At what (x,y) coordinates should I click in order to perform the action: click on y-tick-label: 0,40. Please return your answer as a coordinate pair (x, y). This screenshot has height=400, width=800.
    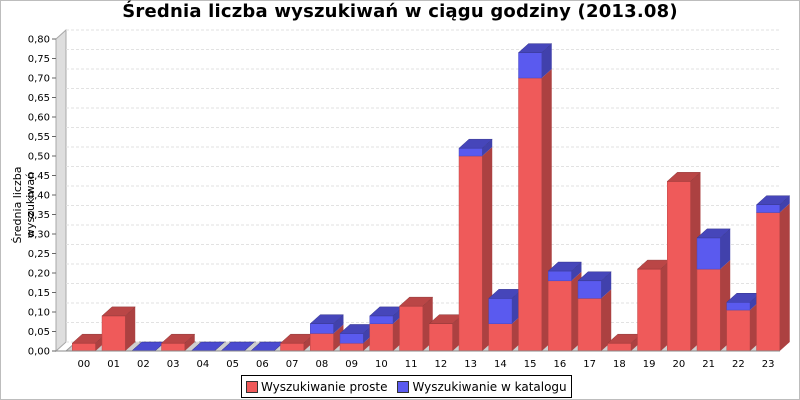
    Looking at the image, I should click on (39, 196).